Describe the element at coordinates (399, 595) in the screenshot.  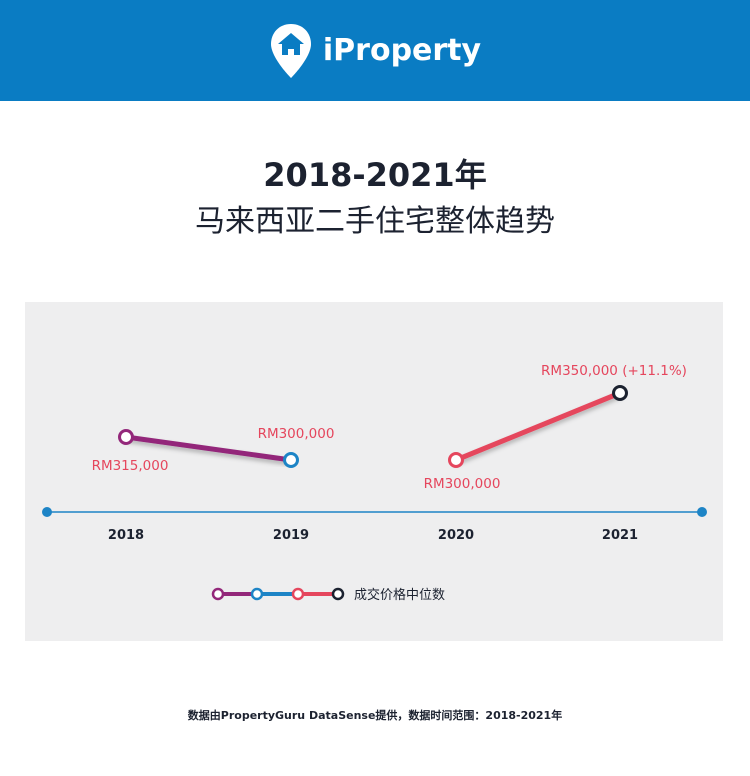
I see `legend-label: 成交价格中位数` at that location.